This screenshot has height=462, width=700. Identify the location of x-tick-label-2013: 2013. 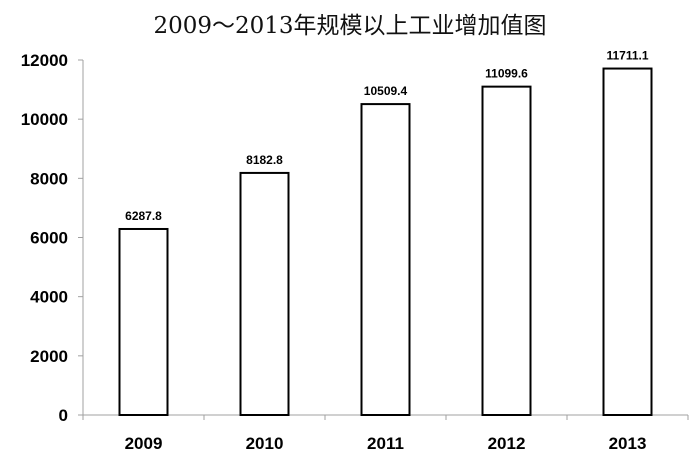
(628, 443).